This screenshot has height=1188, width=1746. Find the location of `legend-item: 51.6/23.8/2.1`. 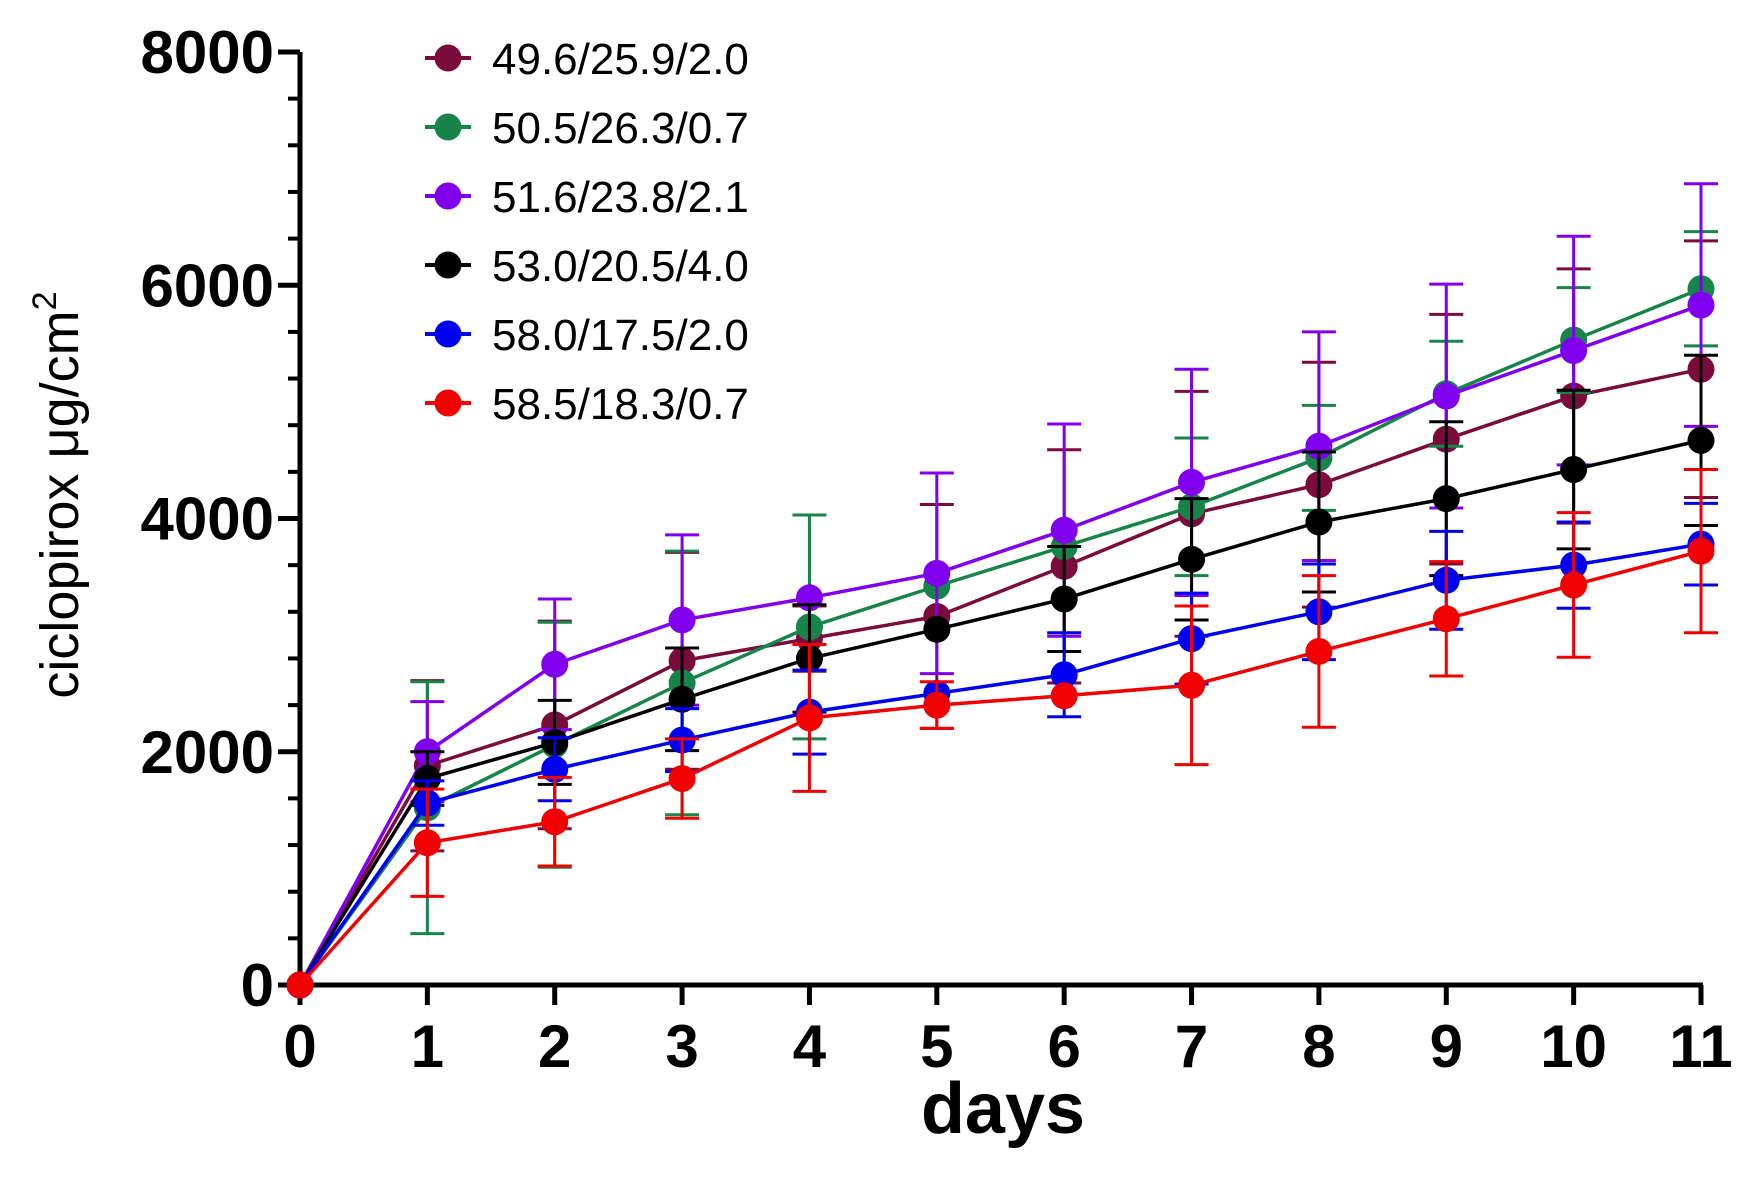

legend-item: 51.6/23.8/2.1 is located at coordinates (587, 197).